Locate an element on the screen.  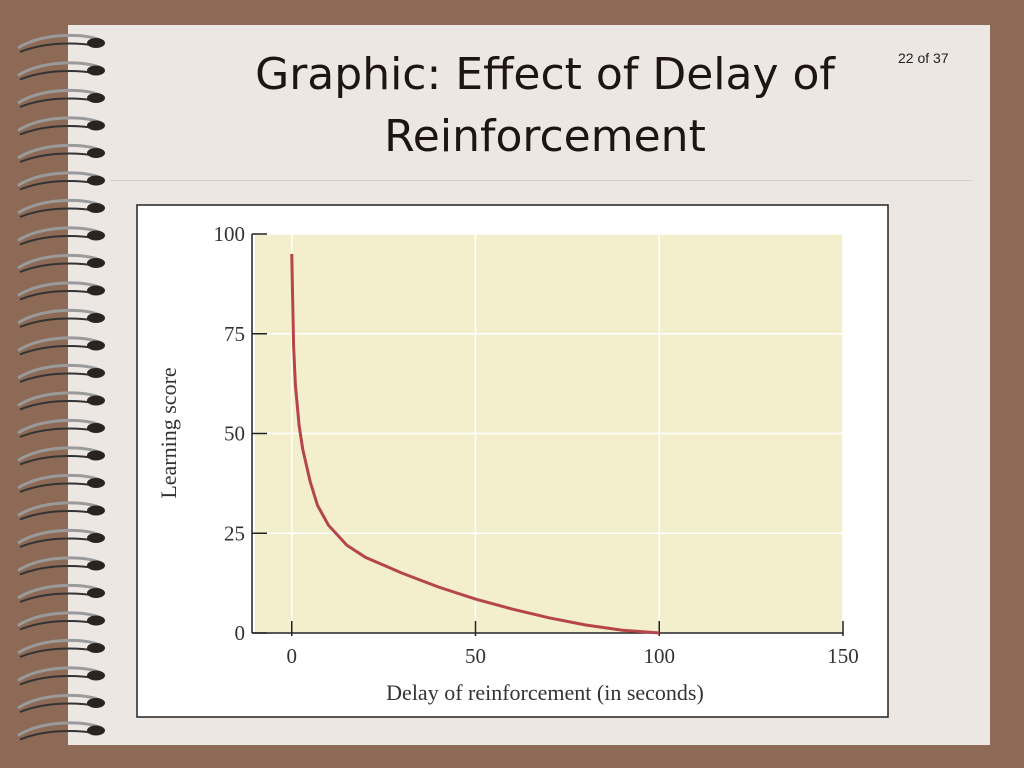
y-tick-label: 25 is located at coordinates (234, 533).